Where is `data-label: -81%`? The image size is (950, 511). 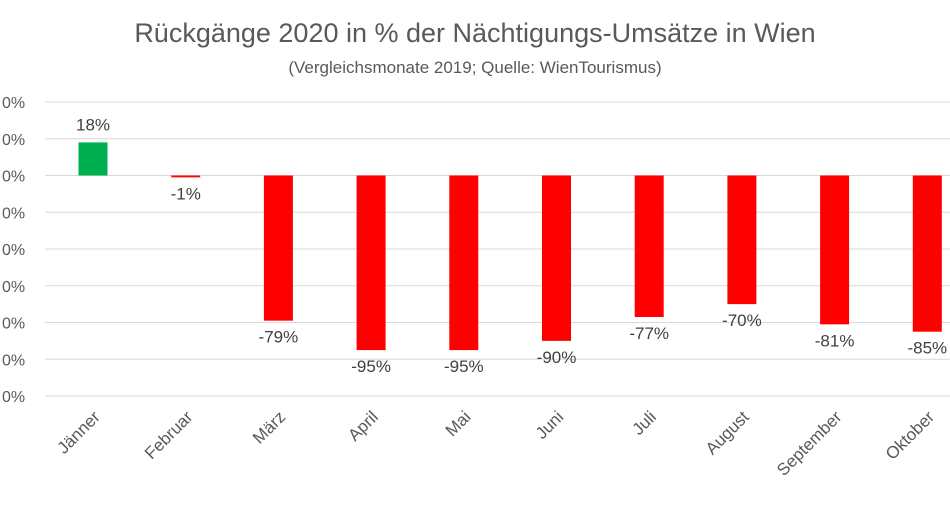
data-label: -81% is located at coordinates (835, 340).